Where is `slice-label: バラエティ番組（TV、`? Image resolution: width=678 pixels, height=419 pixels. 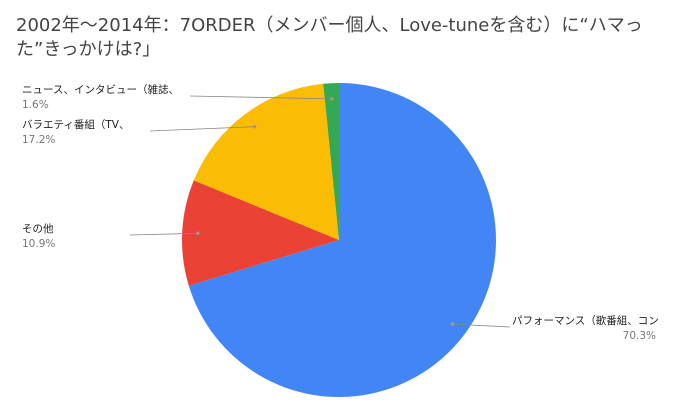 slice-label: バラエティ番組（TV、 is located at coordinates (75, 124).